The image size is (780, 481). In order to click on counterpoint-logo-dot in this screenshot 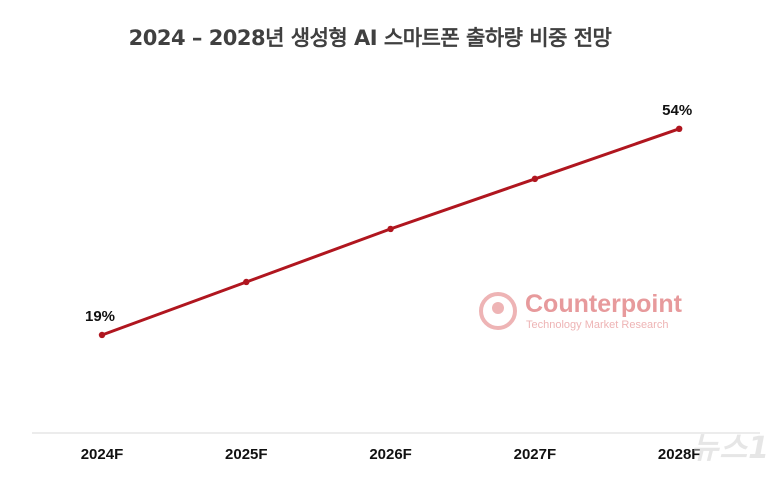, I will do `click(498, 308)`.